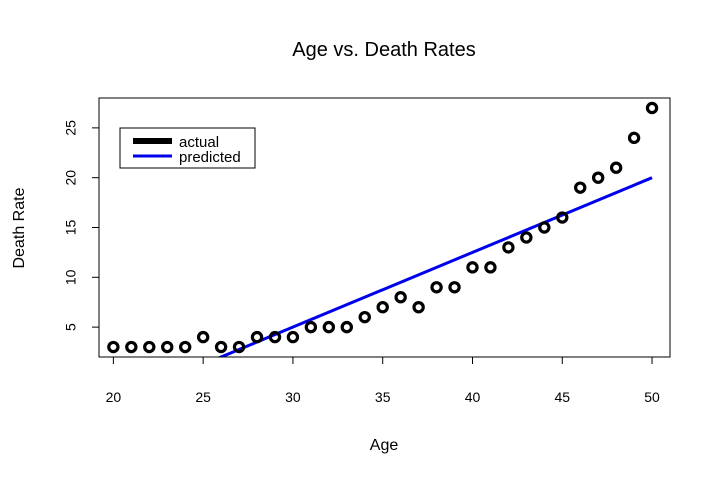 The image size is (720, 480). What do you see at coordinates (114, 397) in the screenshot?
I see `x-tick-label: 20` at bounding box center [114, 397].